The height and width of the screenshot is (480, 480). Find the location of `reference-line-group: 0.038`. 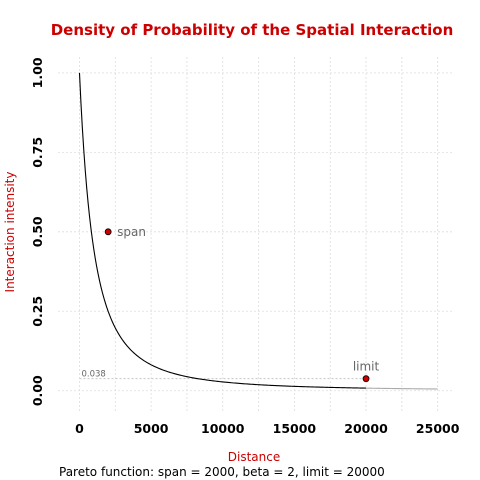

reference-line-group: 0.038 is located at coordinates (223, 375).